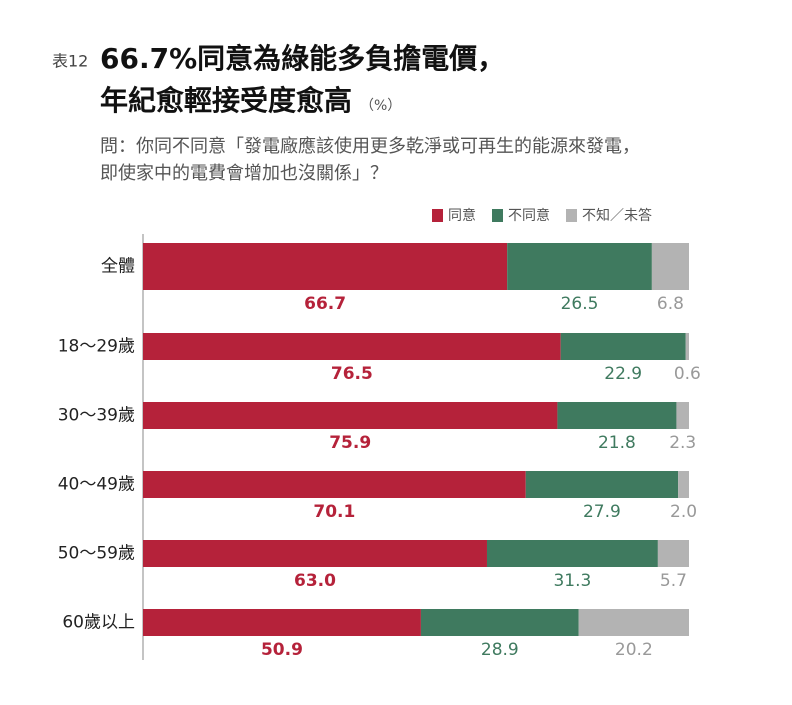 The width and height of the screenshot is (792, 705). Describe the element at coordinates (96, 554) in the screenshot. I see `category-label: 50～59歲` at that location.